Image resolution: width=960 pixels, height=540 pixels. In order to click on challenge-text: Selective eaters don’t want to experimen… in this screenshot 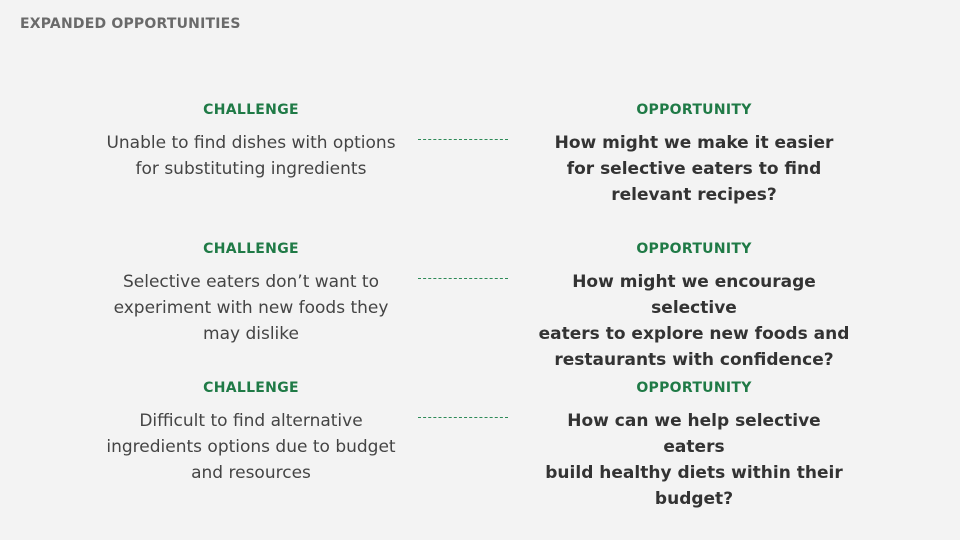, I will do `click(251, 308)`.